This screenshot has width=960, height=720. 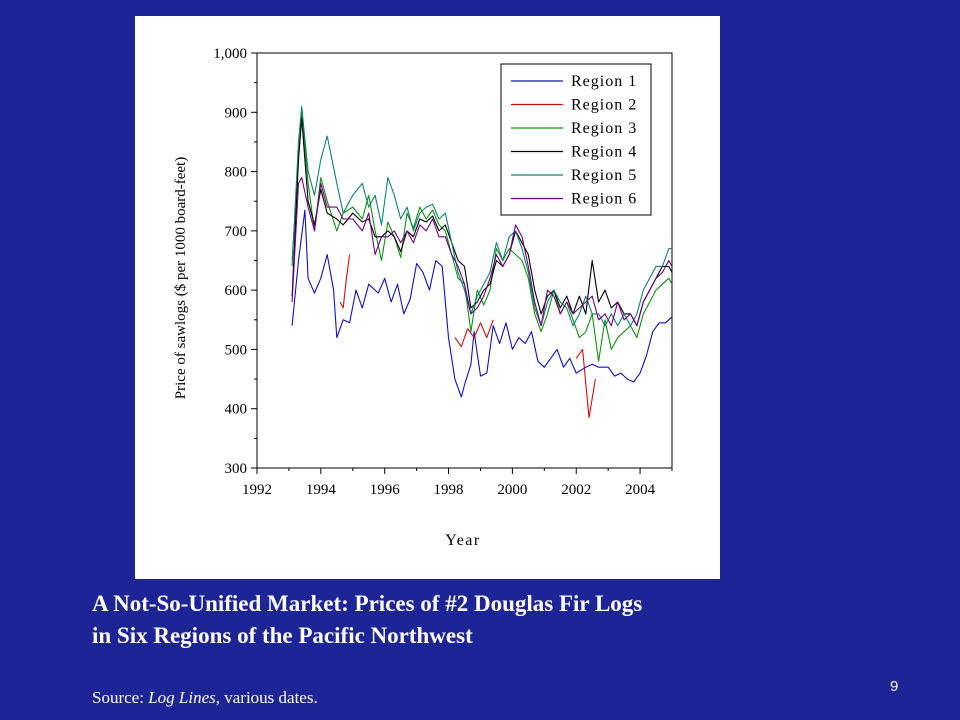 I want to click on legend-label: Region 3, so click(x=604, y=128).